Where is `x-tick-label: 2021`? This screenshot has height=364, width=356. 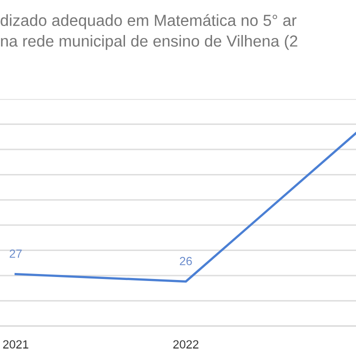 x-tick-label: 2021 is located at coordinates (15, 344).